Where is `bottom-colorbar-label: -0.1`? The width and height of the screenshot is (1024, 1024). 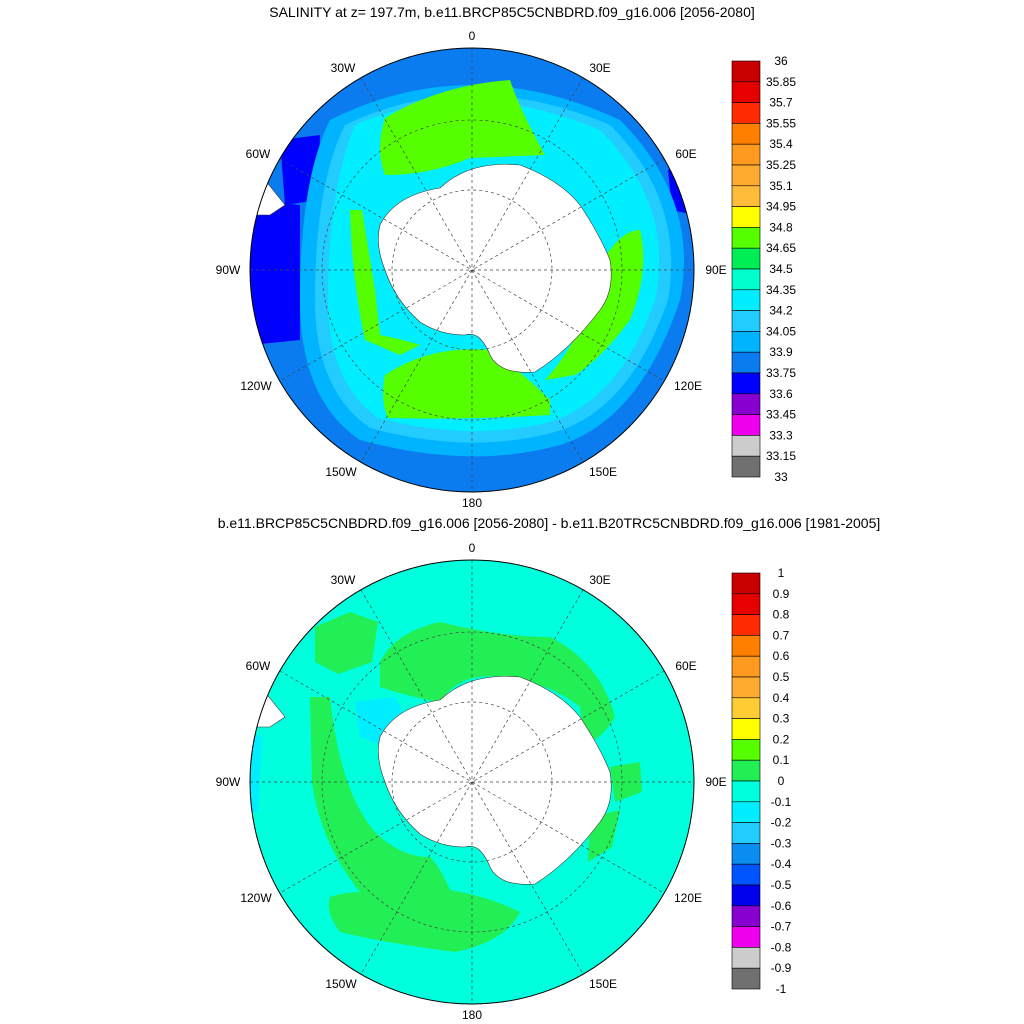
bottom-colorbar-label: -0.1 is located at coordinates (781, 802).